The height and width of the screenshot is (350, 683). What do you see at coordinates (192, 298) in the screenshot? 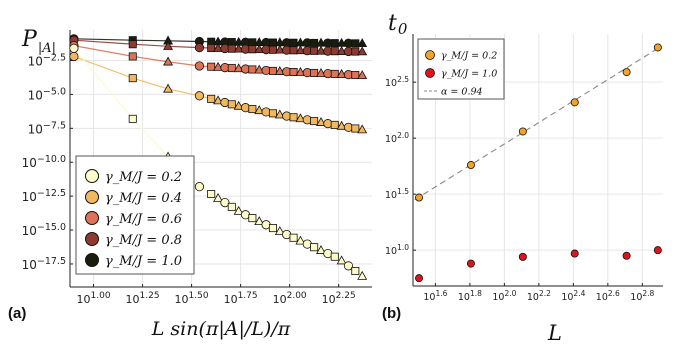
I see `a-x-tick-label: 101.50` at bounding box center [192, 298].